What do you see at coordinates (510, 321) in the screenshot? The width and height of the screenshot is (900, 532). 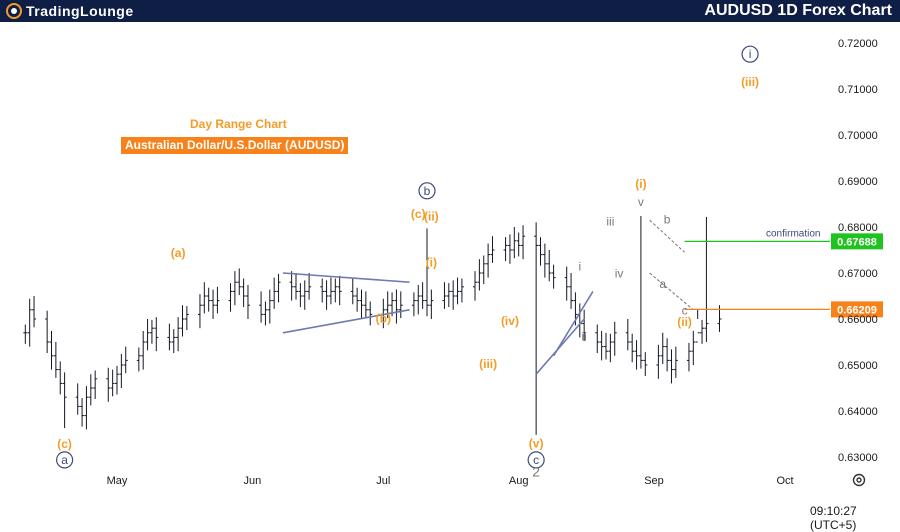 I see `wave-label: (iv)` at bounding box center [510, 321].